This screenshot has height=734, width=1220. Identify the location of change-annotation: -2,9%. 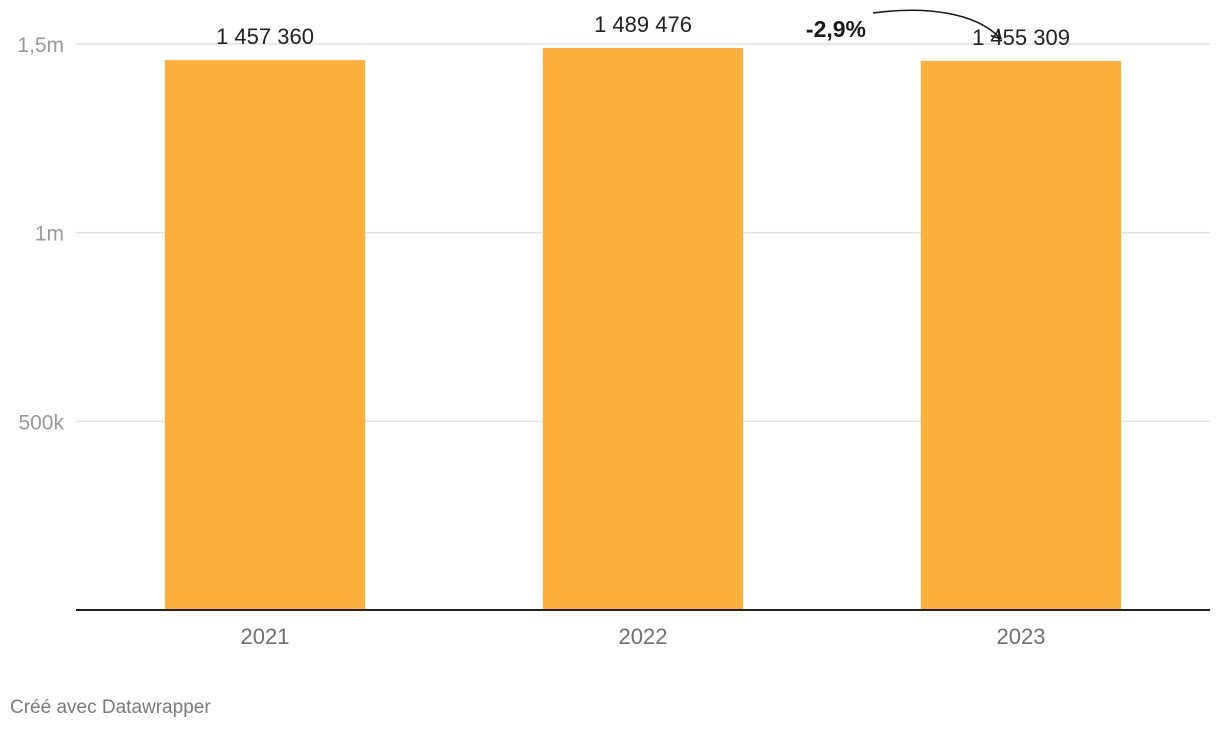
(904, 25).